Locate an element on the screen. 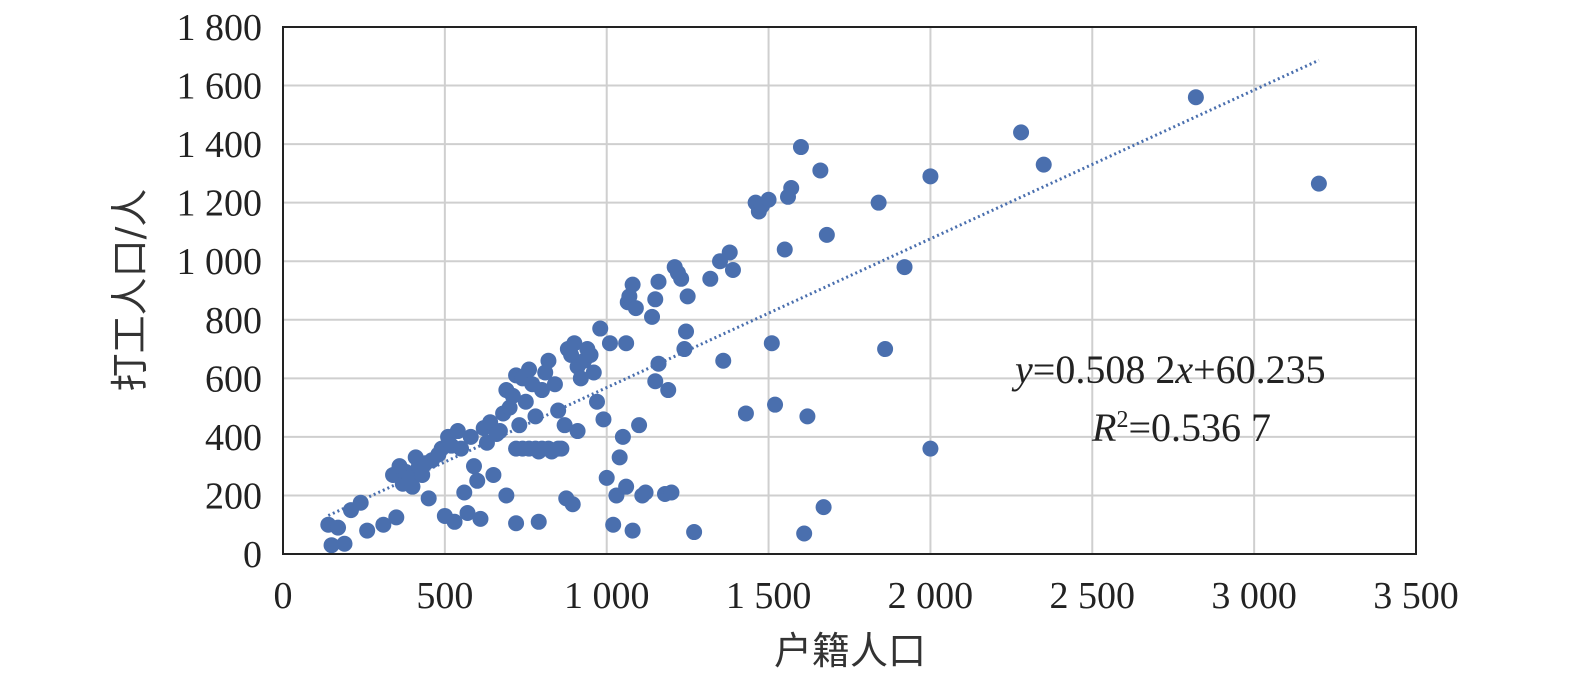  x-tick-label: 1 000 is located at coordinates (607, 596).